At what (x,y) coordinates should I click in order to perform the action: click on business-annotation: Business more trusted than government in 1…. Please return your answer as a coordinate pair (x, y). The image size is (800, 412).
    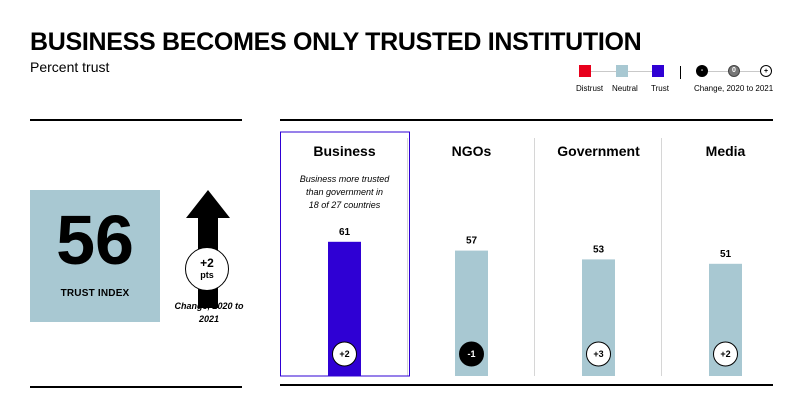
    Looking at the image, I should click on (345, 192).